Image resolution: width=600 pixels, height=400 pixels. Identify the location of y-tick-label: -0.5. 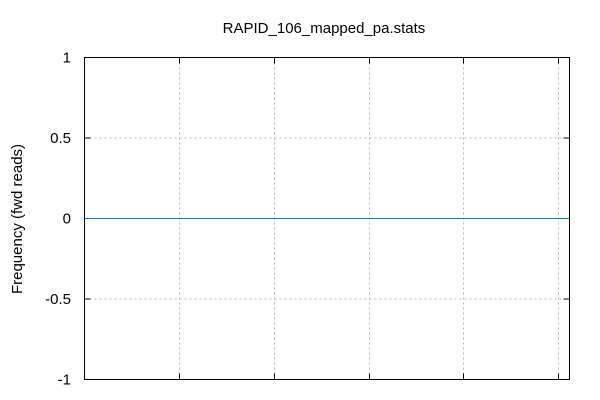
(58, 299).